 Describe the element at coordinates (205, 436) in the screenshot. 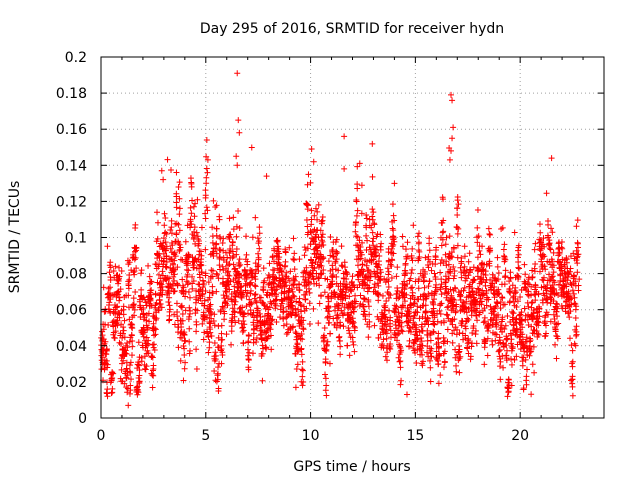

I see `x-tick-label: 5` at that location.